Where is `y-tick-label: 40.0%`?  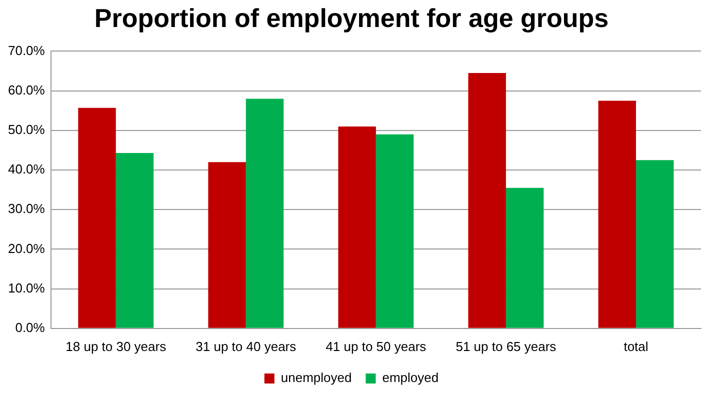
y-tick-label: 40.0% is located at coordinates (27, 169).